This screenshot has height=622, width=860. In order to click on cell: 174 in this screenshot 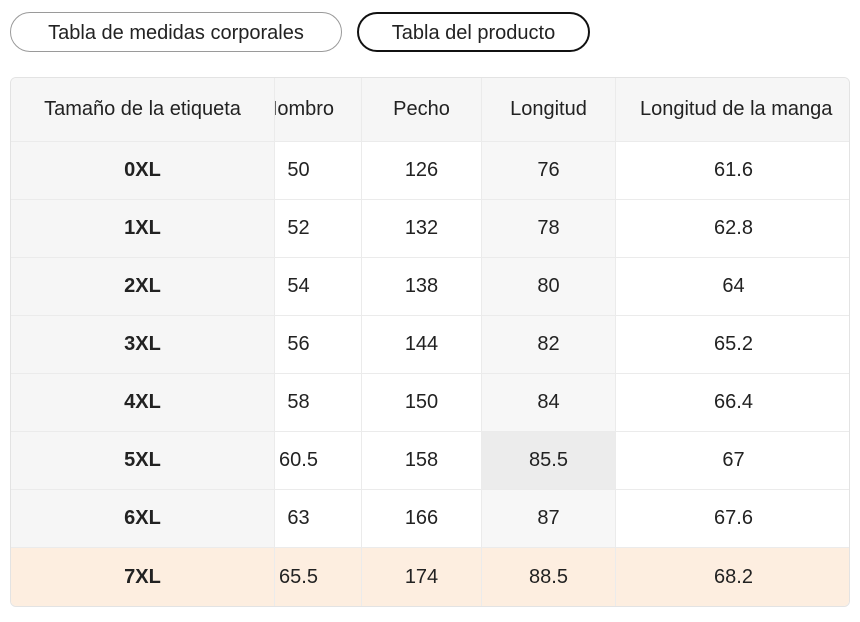, I will do `click(422, 577)`.